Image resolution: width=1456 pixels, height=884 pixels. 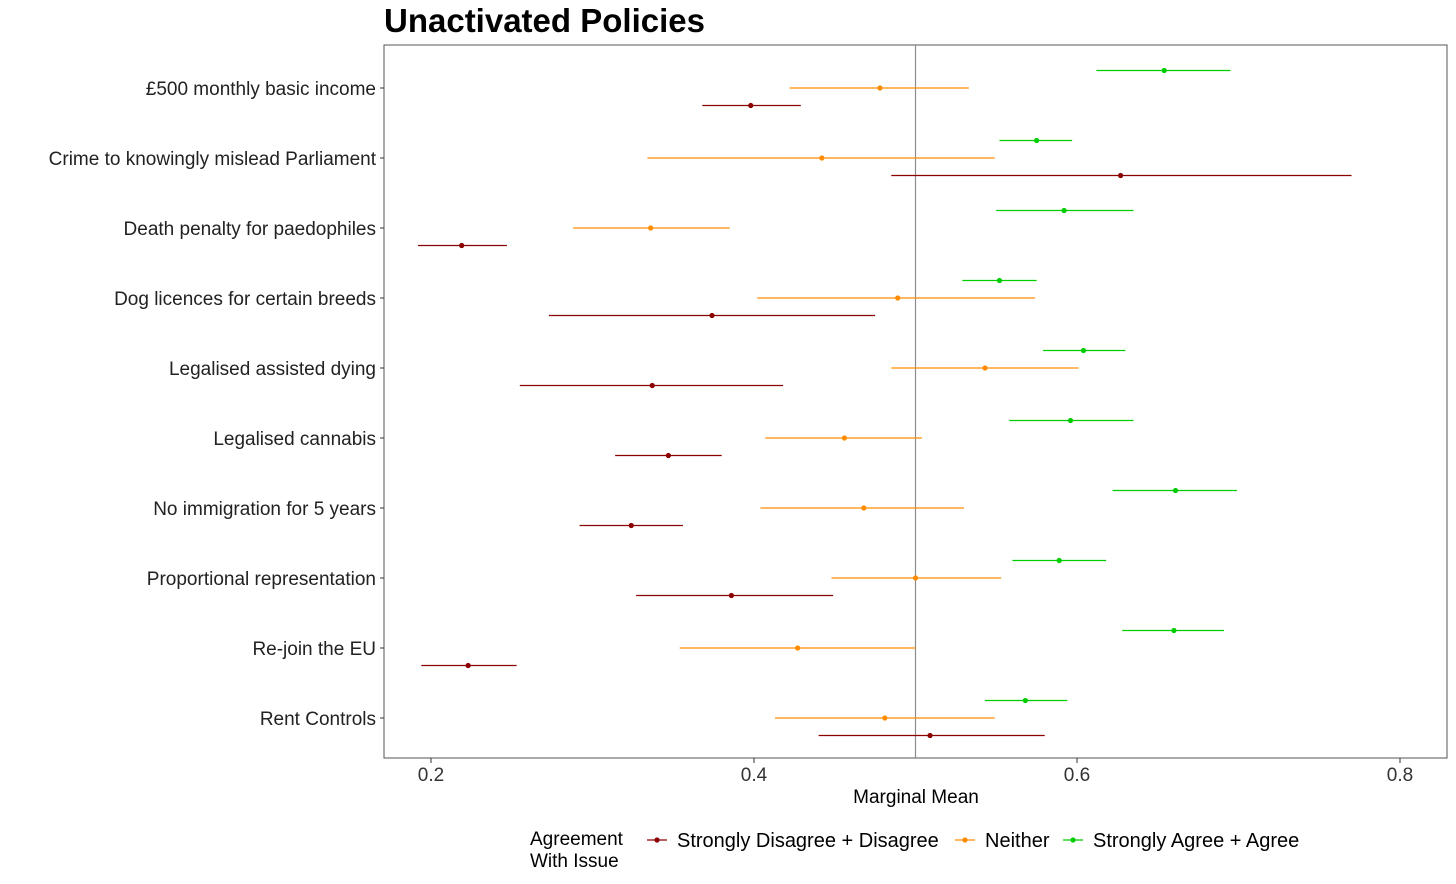 What do you see at coordinates (272, 369) in the screenshot?
I see `category-label: Legalised assisted dying` at bounding box center [272, 369].